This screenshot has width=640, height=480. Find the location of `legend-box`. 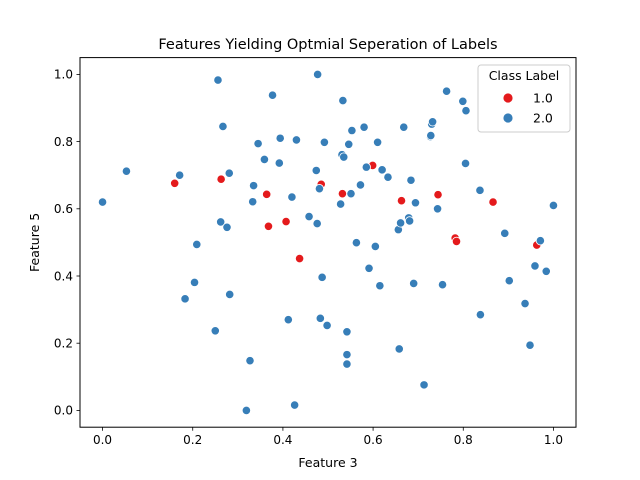

legend-box is located at coordinates (524, 98).